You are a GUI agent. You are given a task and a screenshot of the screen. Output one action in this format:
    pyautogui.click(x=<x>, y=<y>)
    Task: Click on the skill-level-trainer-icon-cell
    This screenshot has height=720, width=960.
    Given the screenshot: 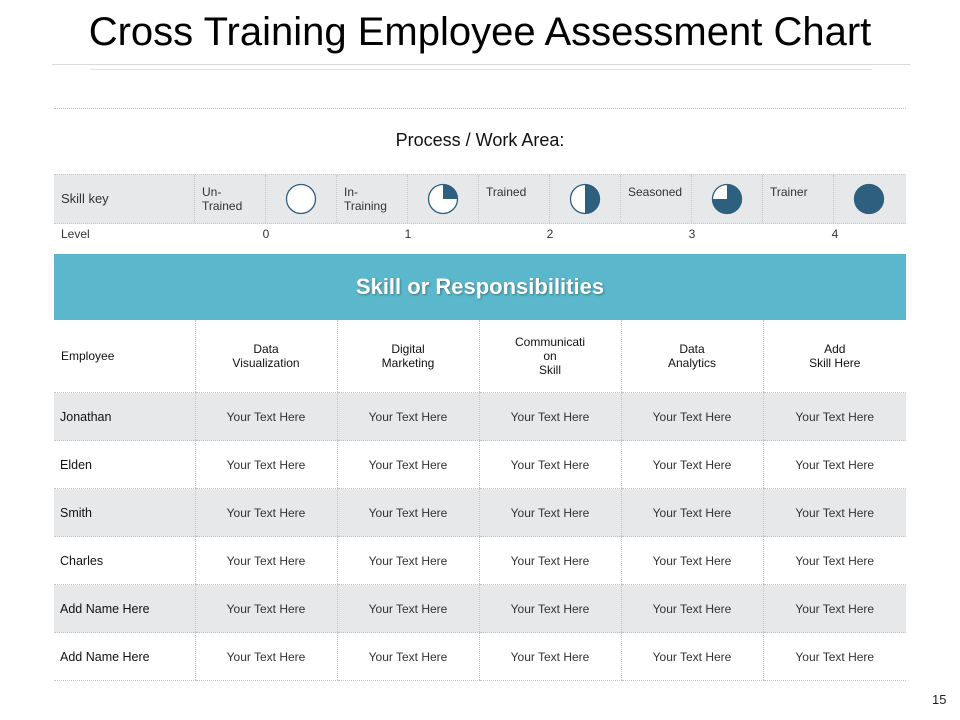 What is the action you would take?
    pyautogui.click(x=868, y=199)
    